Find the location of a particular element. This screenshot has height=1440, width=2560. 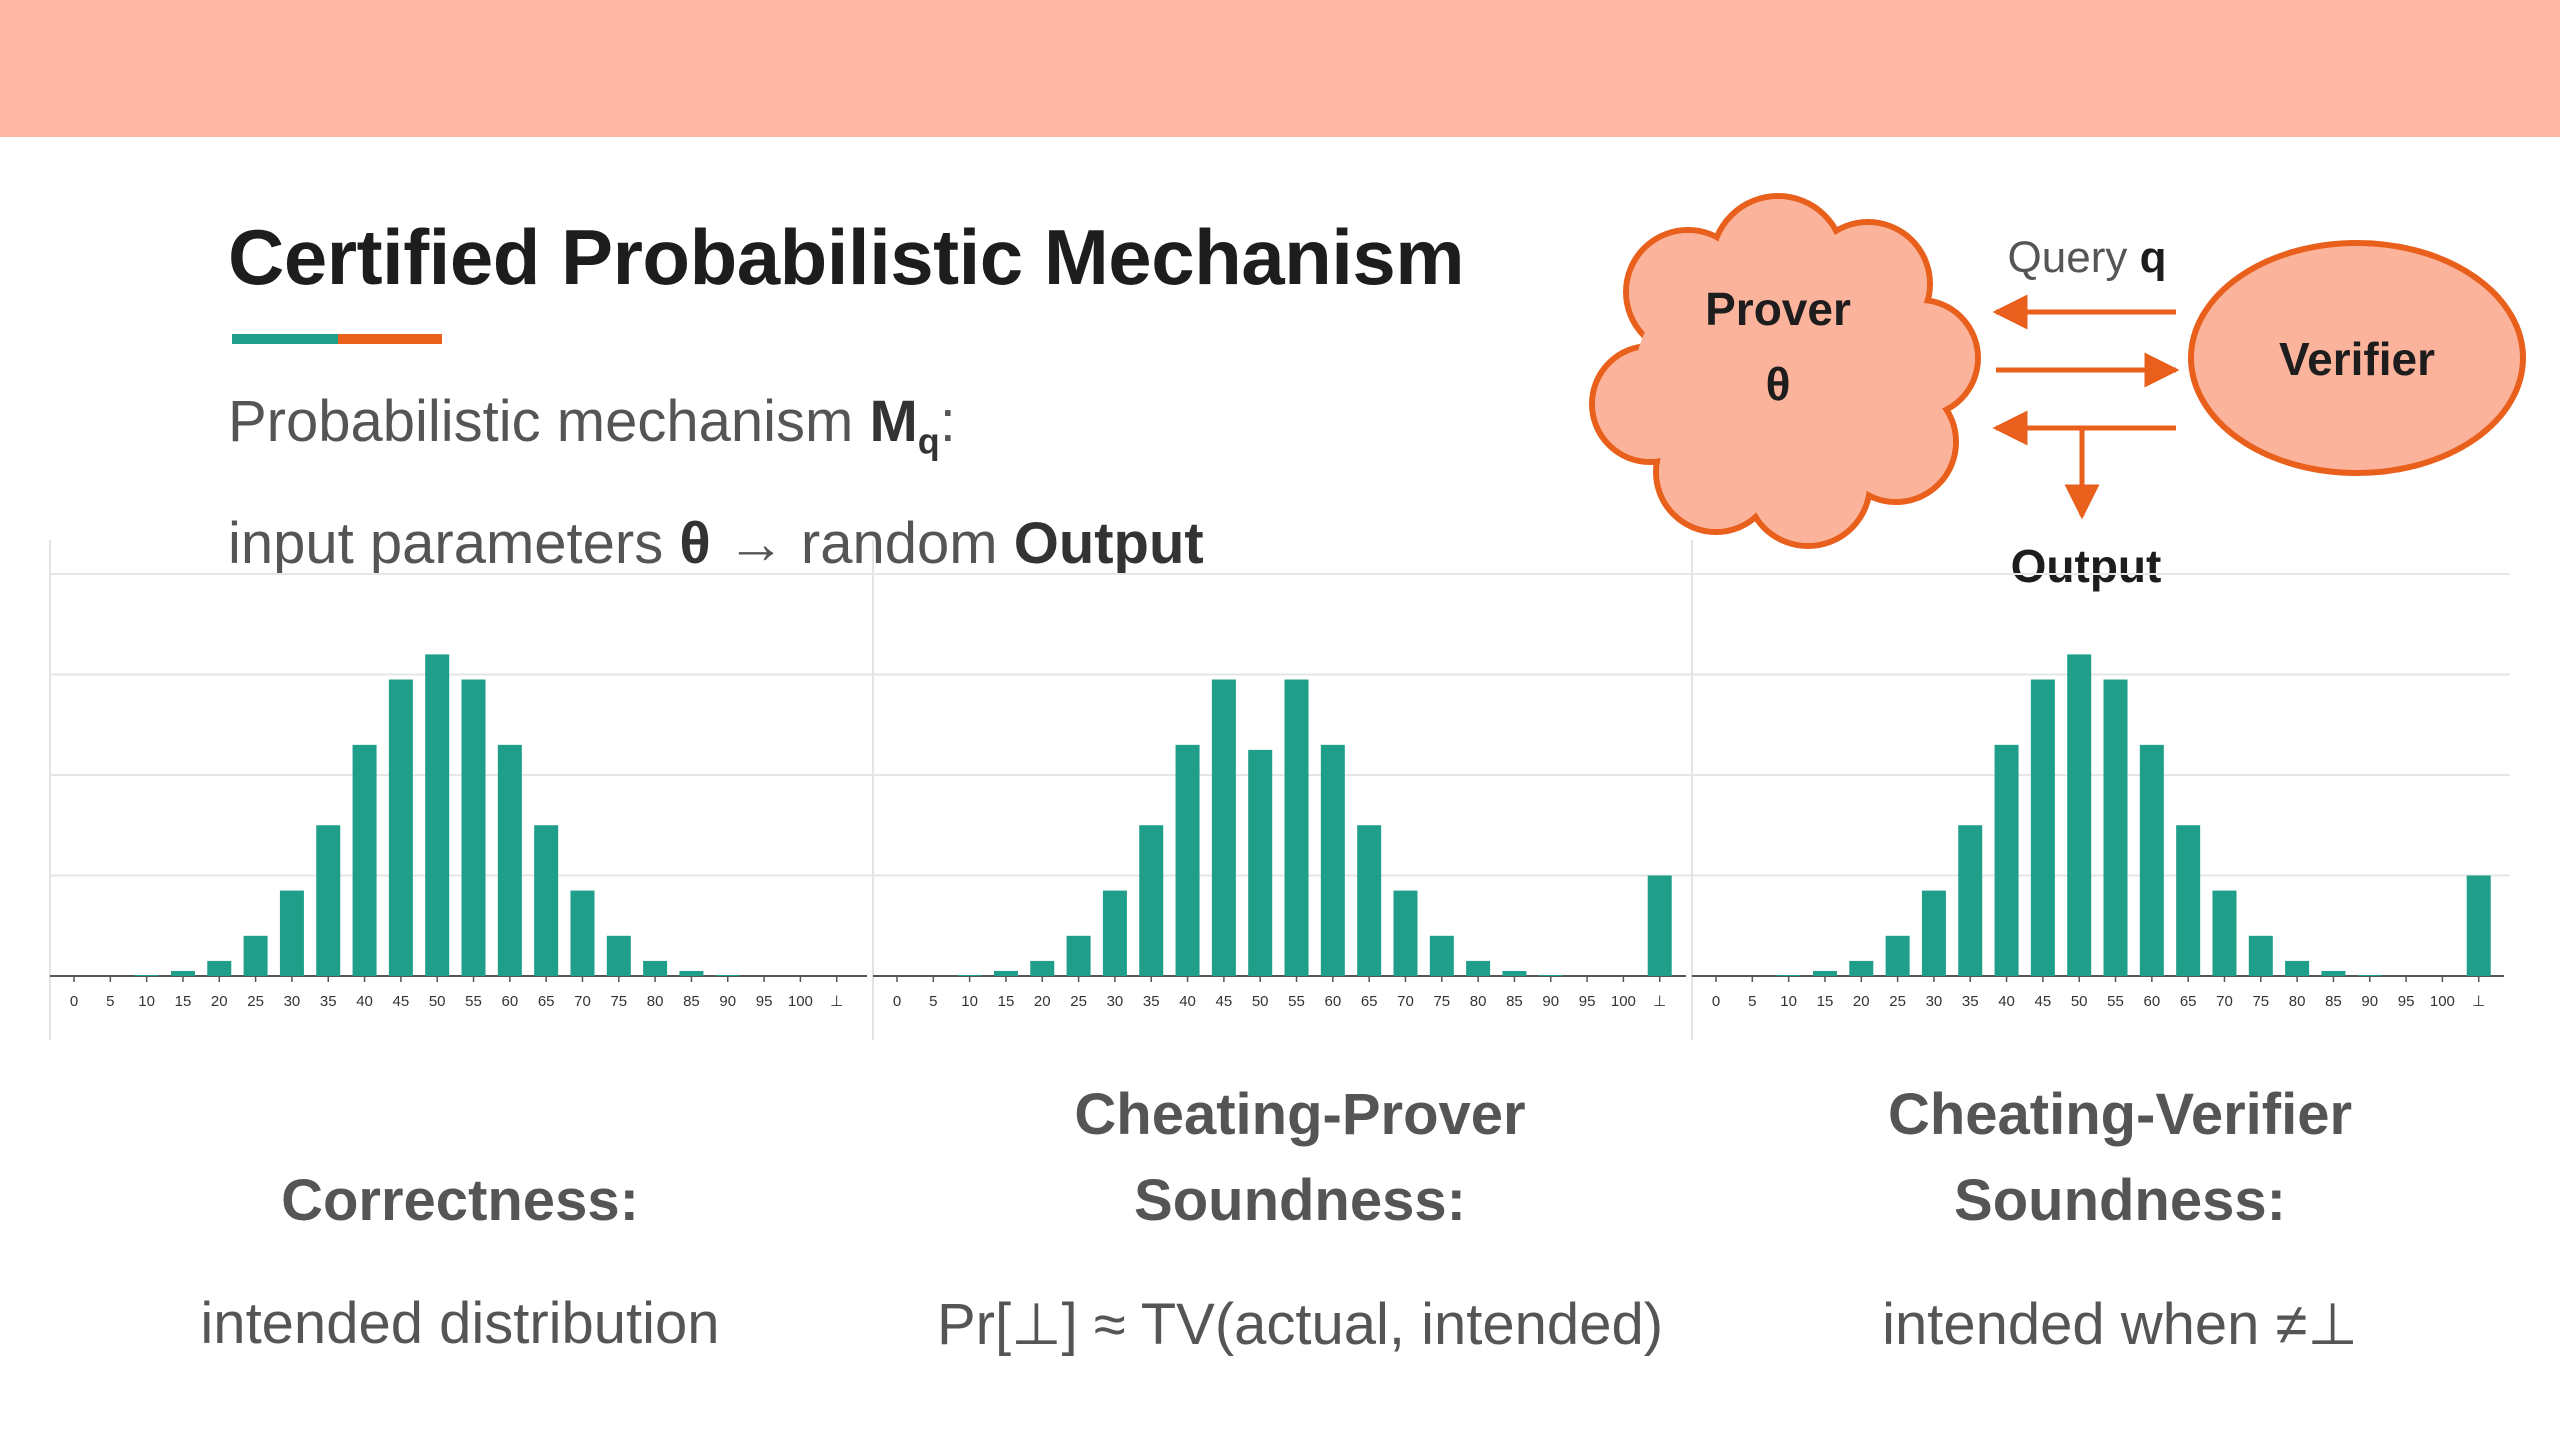

query-label: Query q is located at coordinates (2087, 257).